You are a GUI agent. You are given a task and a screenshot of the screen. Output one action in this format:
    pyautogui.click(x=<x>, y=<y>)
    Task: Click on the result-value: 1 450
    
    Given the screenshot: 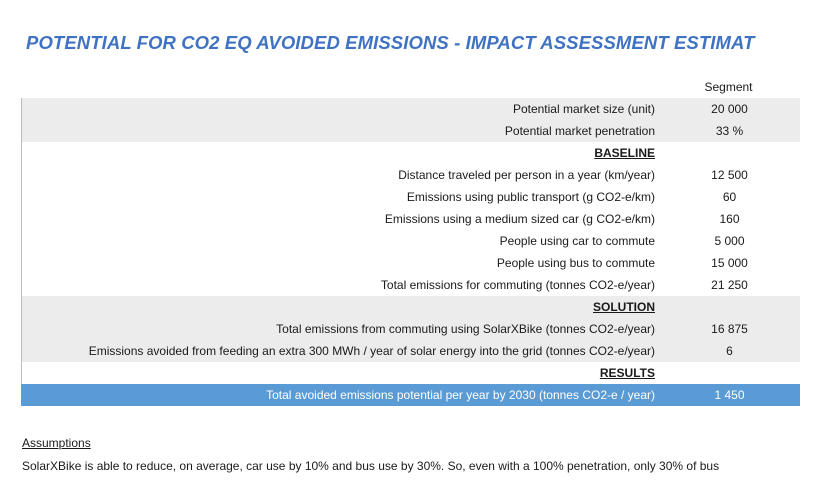 What is the action you would take?
    pyautogui.click(x=729, y=395)
    